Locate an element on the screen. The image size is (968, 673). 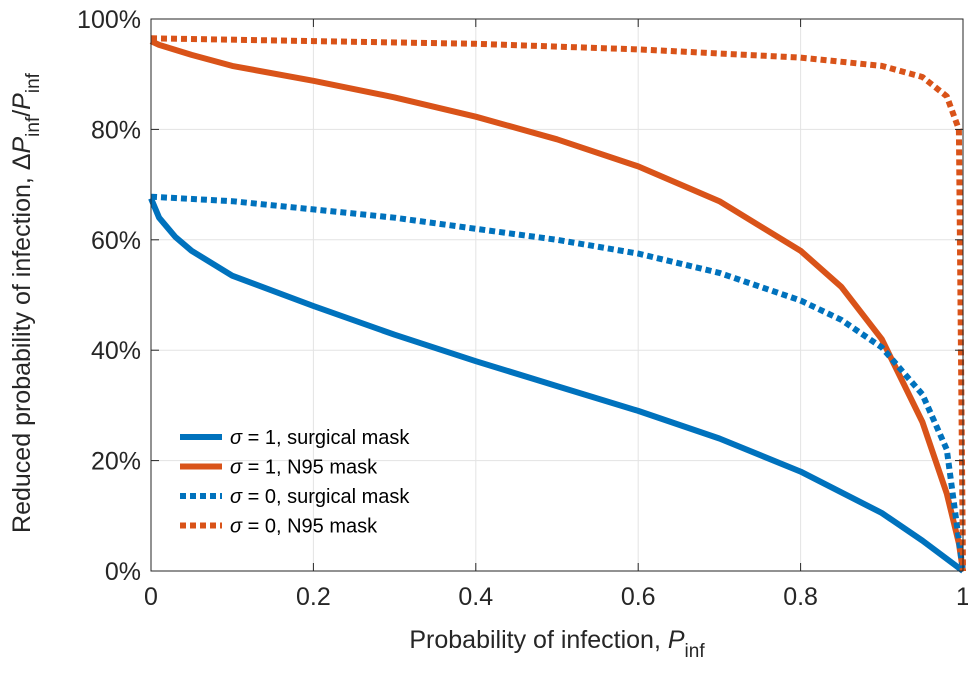
legend-item: σ = 1, surgical mask is located at coordinates (295, 438).